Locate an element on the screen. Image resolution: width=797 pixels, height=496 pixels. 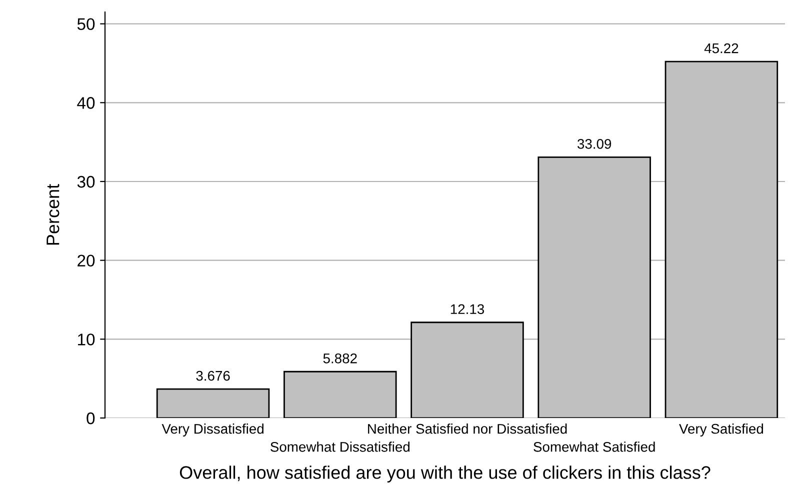
x-tick-label: Very Dissatisfied is located at coordinates (213, 430).